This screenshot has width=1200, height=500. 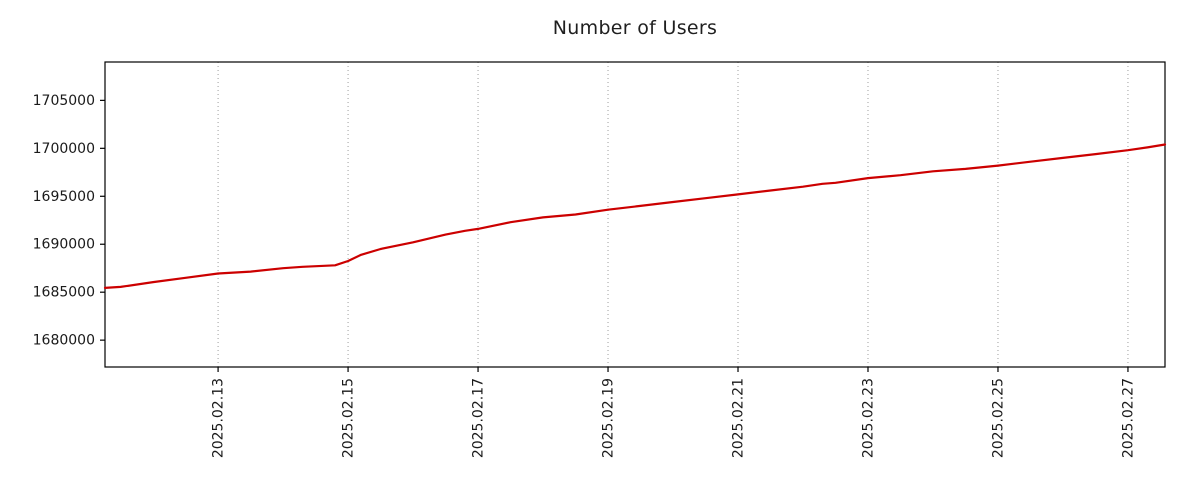 What do you see at coordinates (349, 418) in the screenshot?
I see `x-tick-label: 2025.02.15` at bounding box center [349, 418].